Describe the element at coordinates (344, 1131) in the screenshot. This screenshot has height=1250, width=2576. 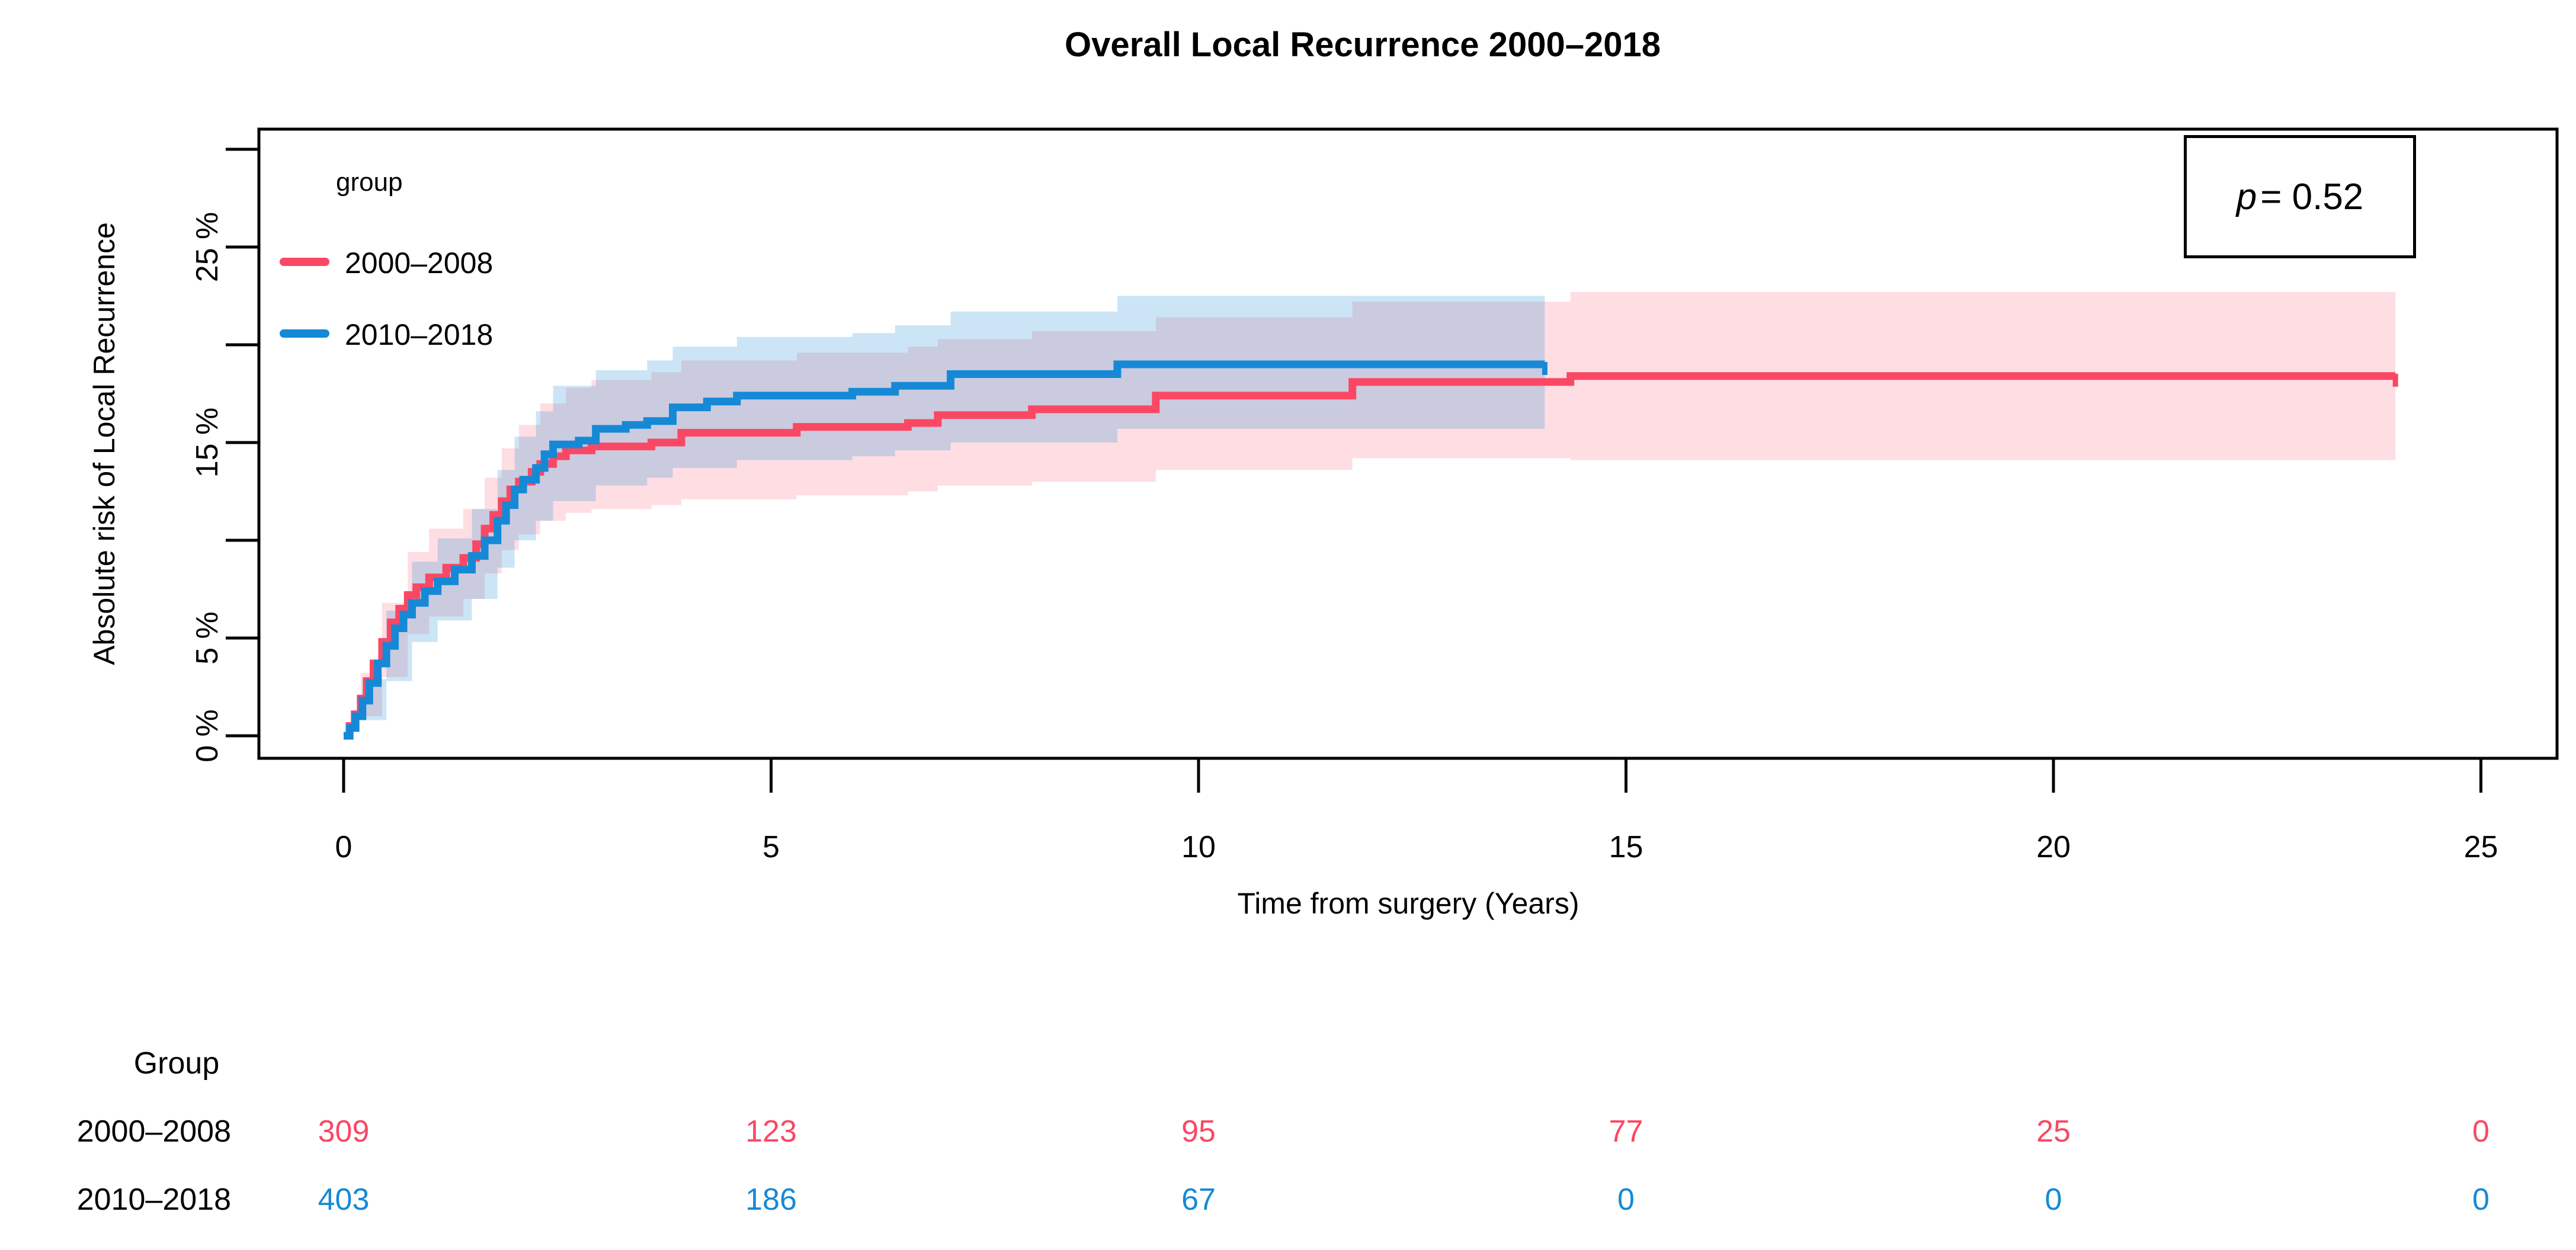
I see `risk-count-2000-2008-t0: 309` at that location.